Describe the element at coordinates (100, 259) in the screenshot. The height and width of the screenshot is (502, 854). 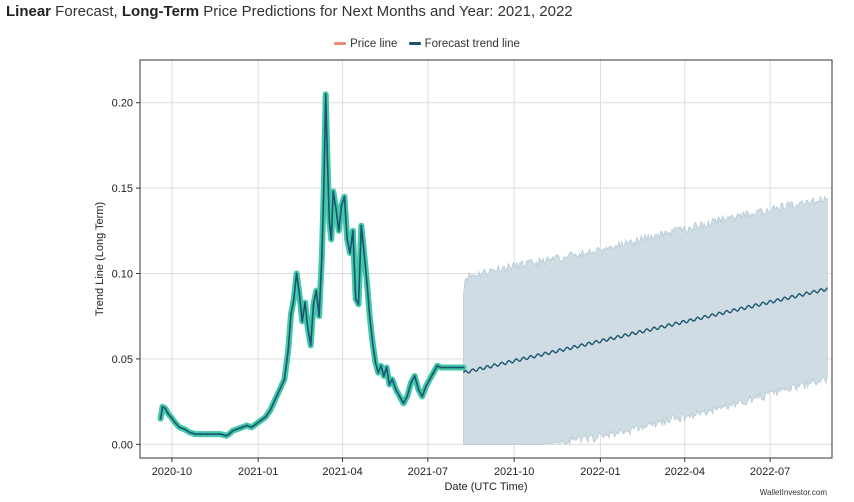
I see `y-axis-title: Trend Line (Long Term)` at that location.